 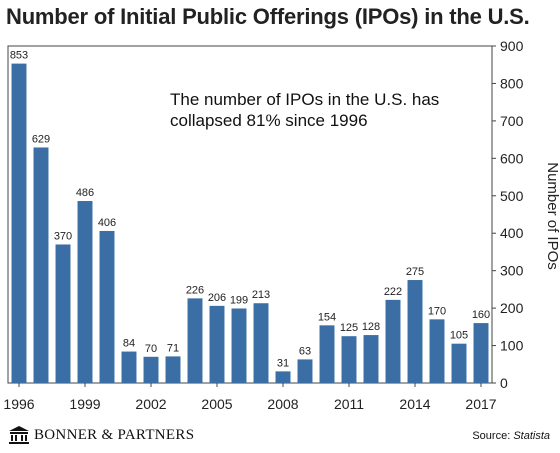 I want to click on bar-2001, so click(x=129, y=367).